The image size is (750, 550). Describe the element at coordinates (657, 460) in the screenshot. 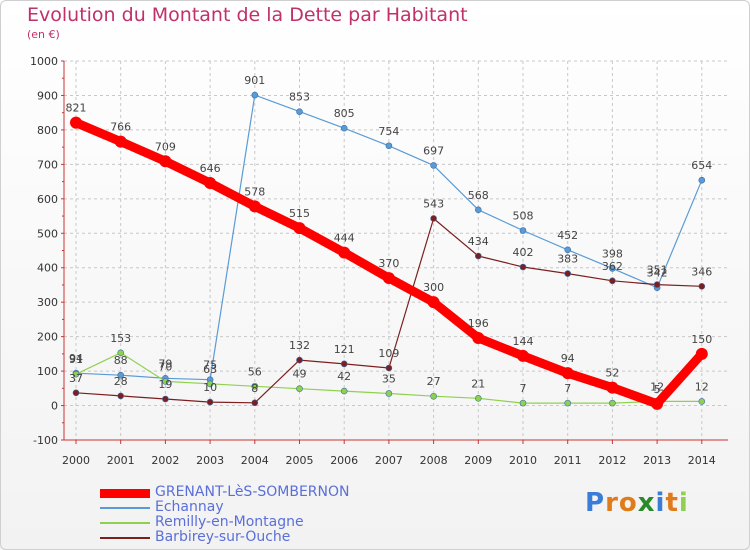

I see `x-tick-label: 2013` at that location.